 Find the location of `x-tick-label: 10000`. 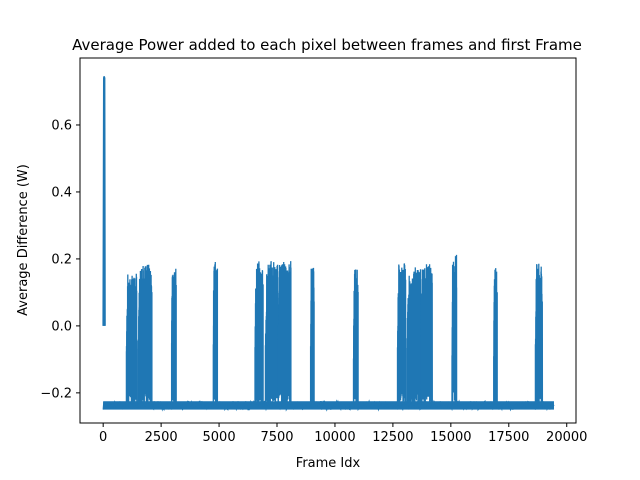

x-tick-label: 10000 is located at coordinates (334, 437).